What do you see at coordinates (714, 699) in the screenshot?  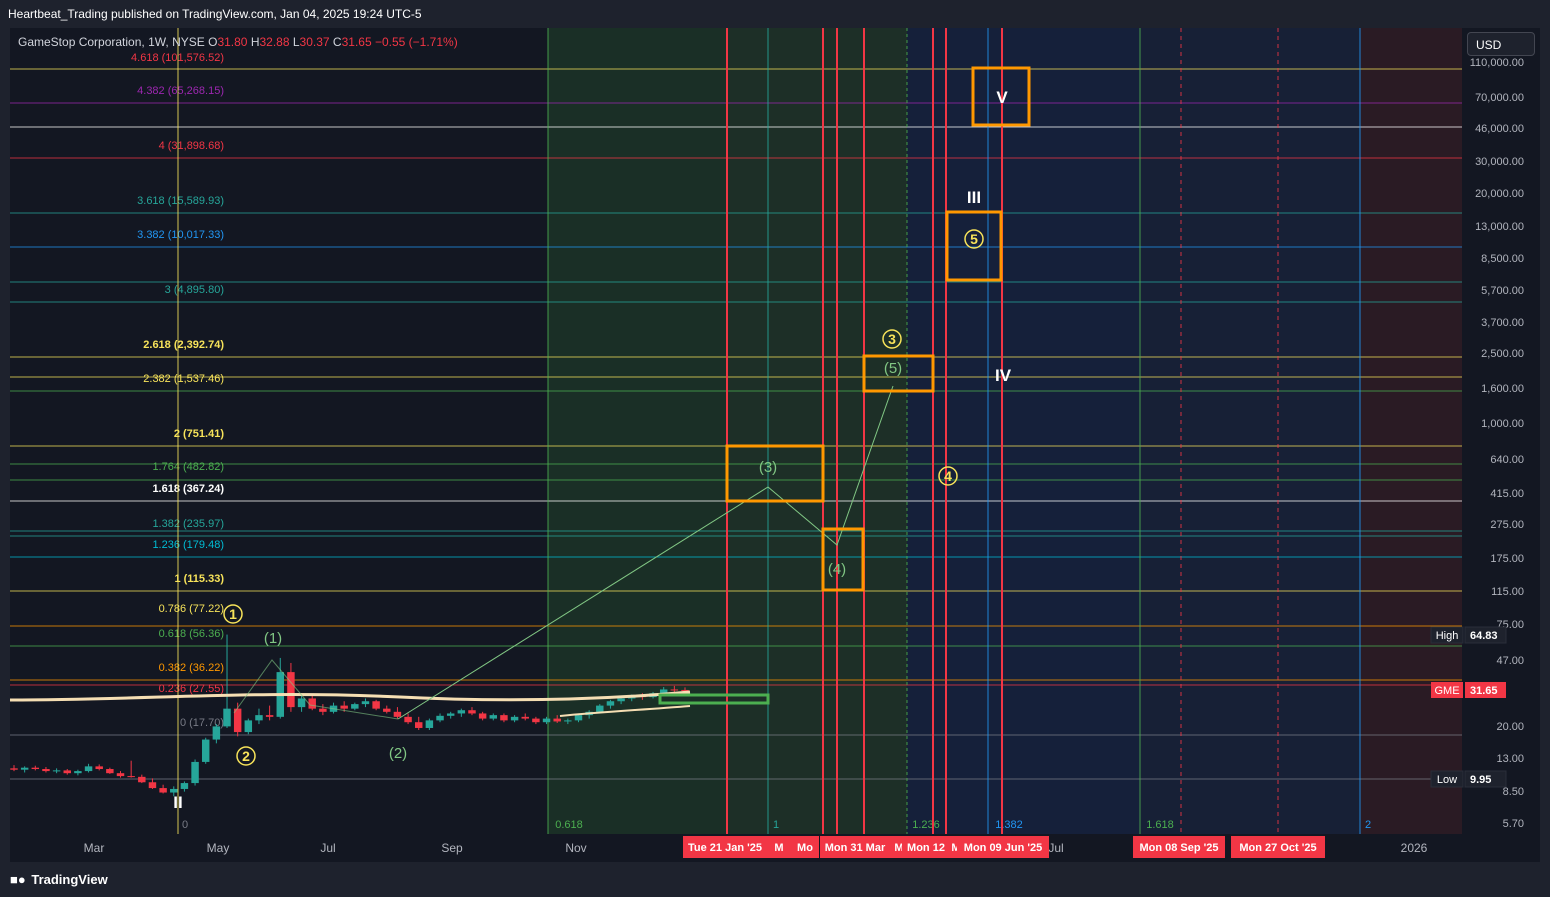 I see `target-box-green` at bounding box center [714, 699].